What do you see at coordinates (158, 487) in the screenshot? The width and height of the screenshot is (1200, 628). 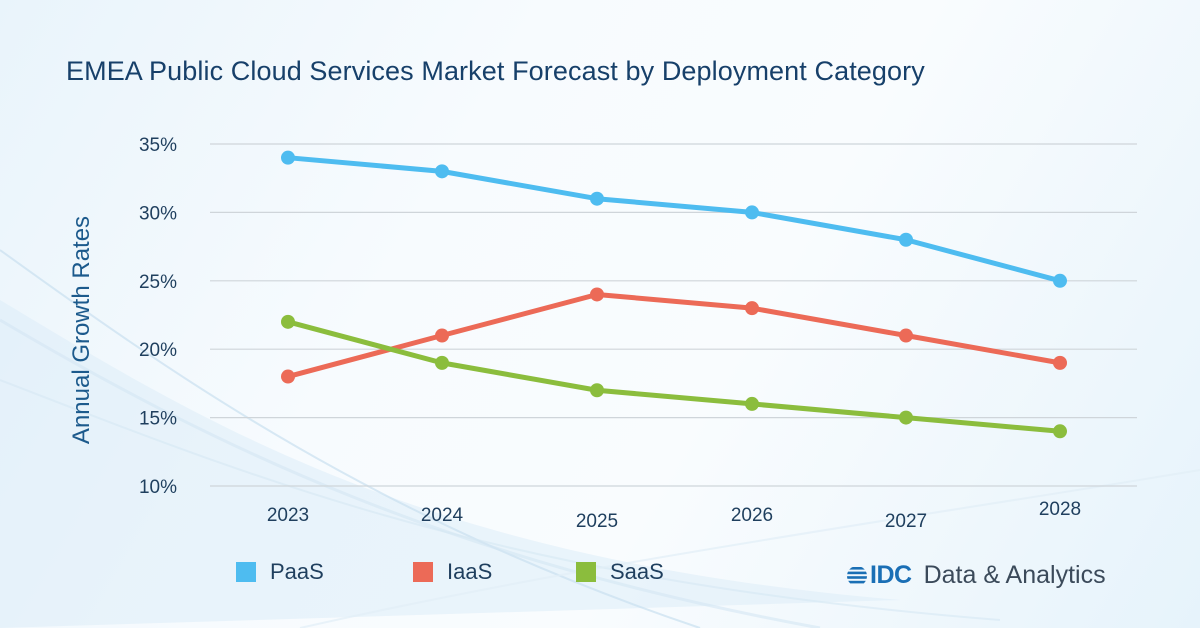 I see `y-tick-label: 10%` at bounding box center [158, 487].